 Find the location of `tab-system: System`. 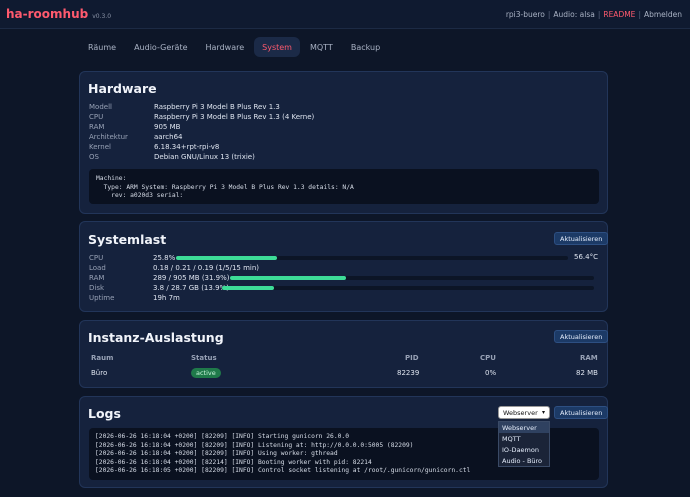

tab-system: System is located at coordinates (277, 47).